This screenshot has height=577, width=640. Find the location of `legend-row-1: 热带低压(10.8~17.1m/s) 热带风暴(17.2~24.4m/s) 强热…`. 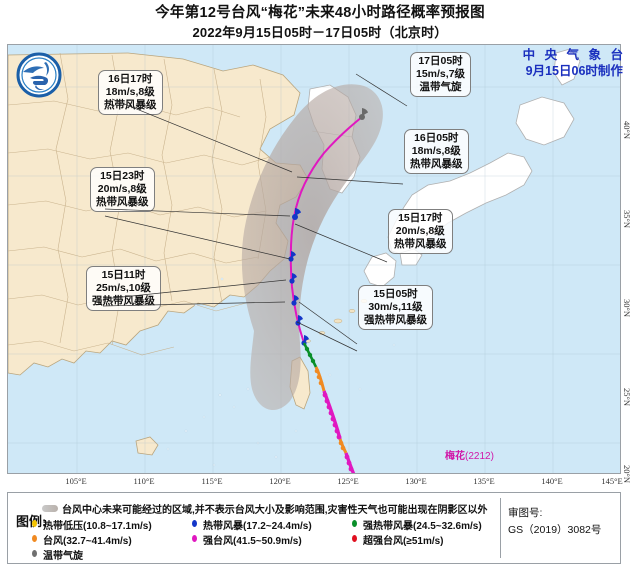

legend-row-1: 热带低压(10.8~17.1m/s) 热带风暴(17.2~24.4m/s) 强热… is located at coordinates (267, 524).